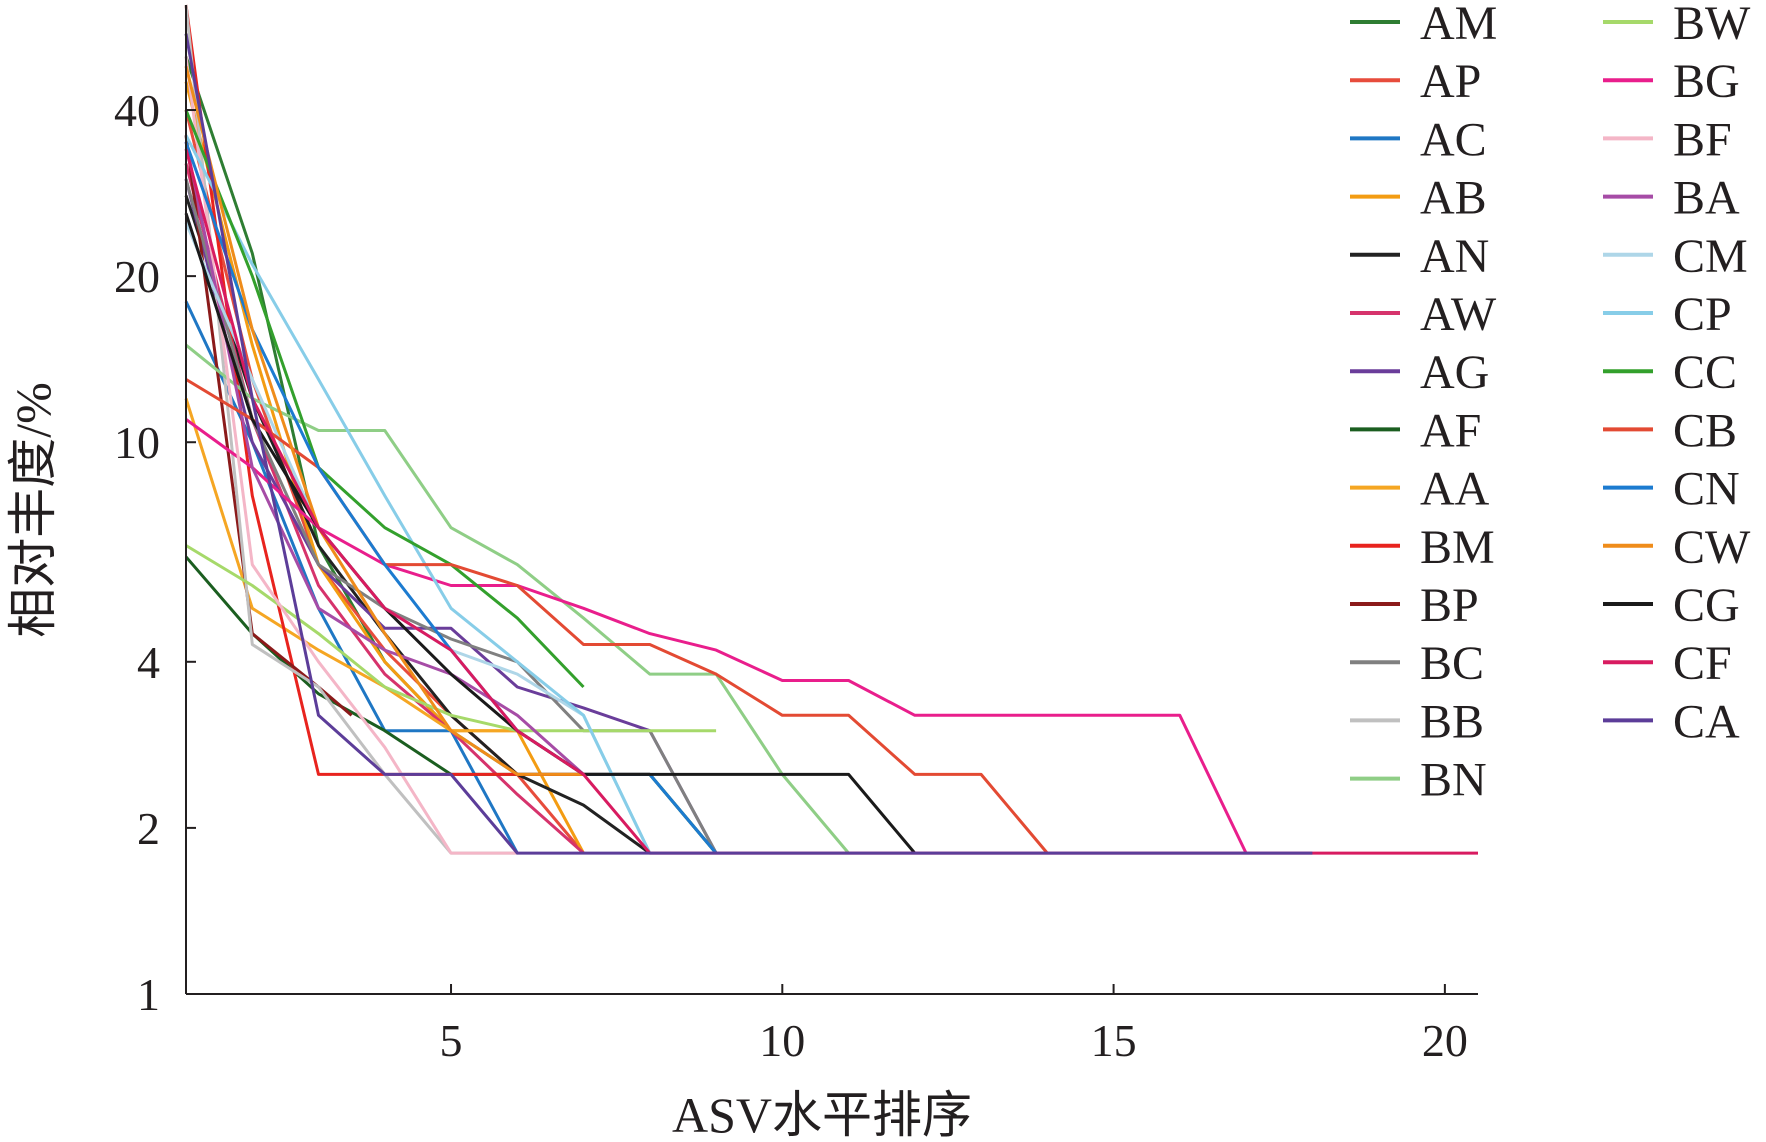 The height and width of the screenshot is (1142, 1766). Describe the element at coordinates (33, 510) in the screenshot. I see `y-axis-title: 相对丰度/%` at that location.